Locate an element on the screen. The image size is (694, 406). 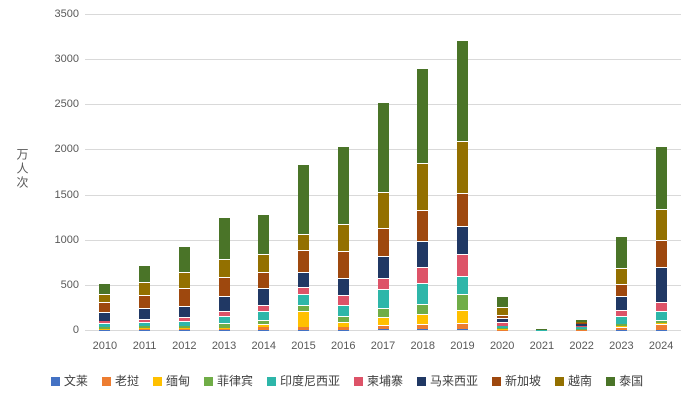
y-axis-title: 万人次 is located at coordinates (22, 169).